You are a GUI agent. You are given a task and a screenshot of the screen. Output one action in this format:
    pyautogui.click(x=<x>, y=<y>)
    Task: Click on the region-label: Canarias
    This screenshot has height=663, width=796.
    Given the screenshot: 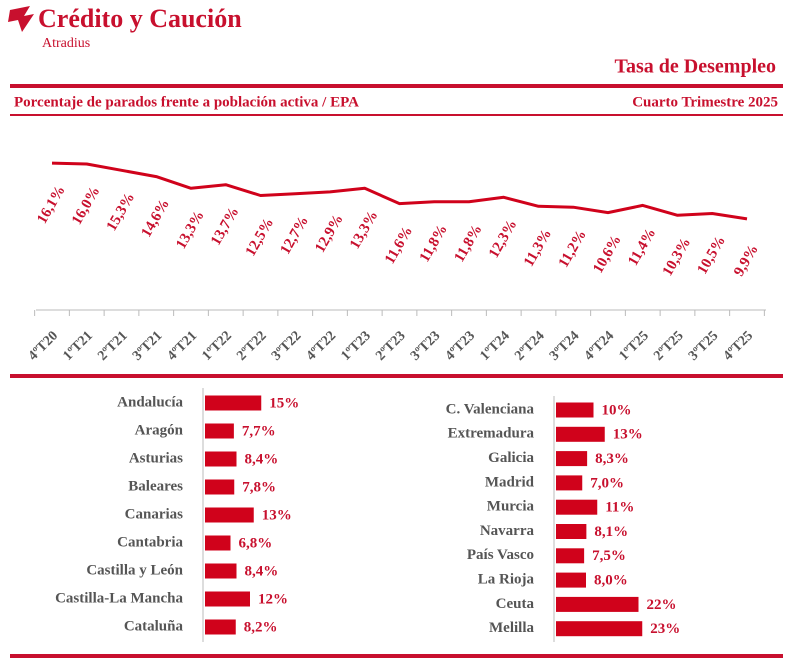 What is the action you would take?
    pyautogui.click(x=154, y=514)
    